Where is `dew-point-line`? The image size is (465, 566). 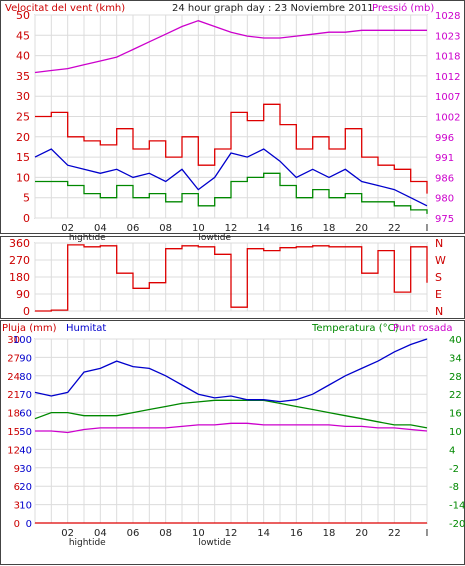
dew-point-line is located at coordinates (231, 428).